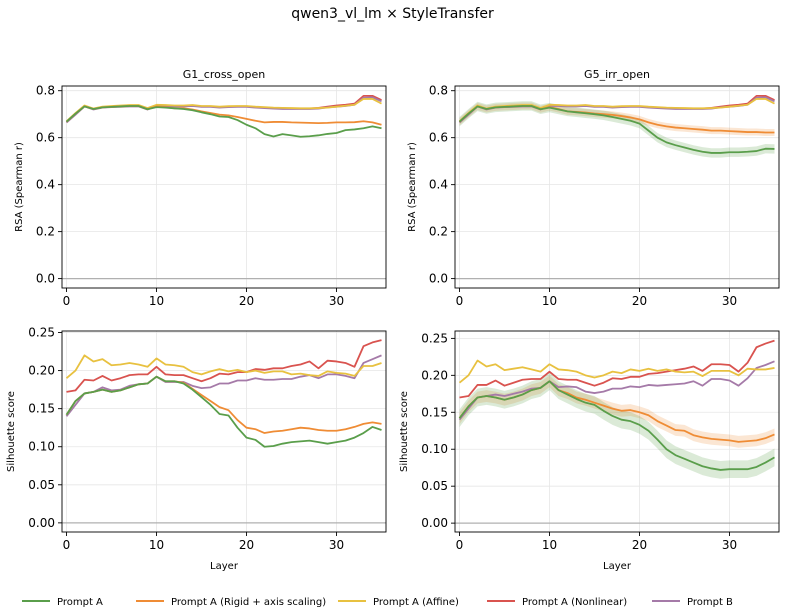 The height and width of the screenshot is (614, 785). What do you see at coordinates (392, 14) in the screenshot?
I see `figure-title: qwen3_vl_lm × StyleTransfer` at bounding box center [392, 14].